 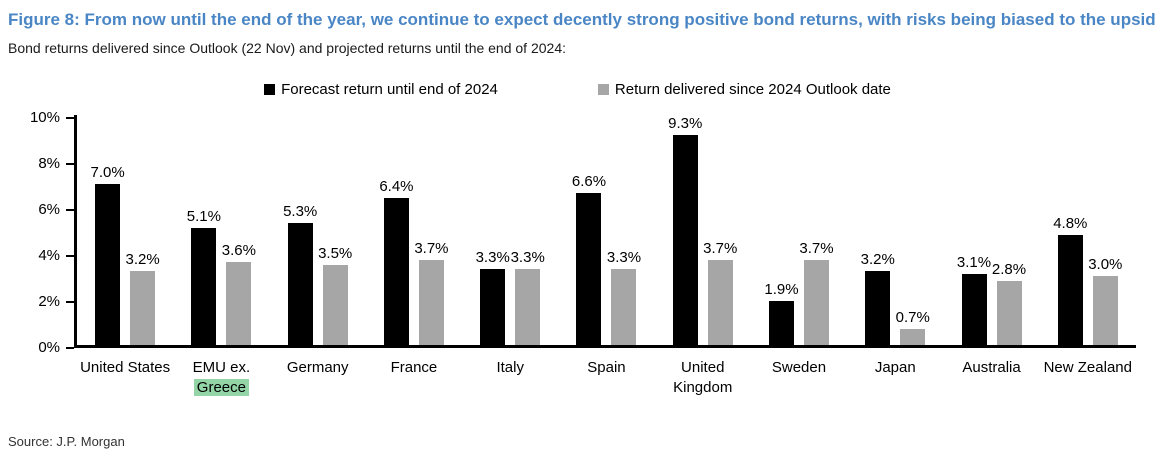 I want to click on bar-value-label: 4.8%, so click(x=1070, y=223).